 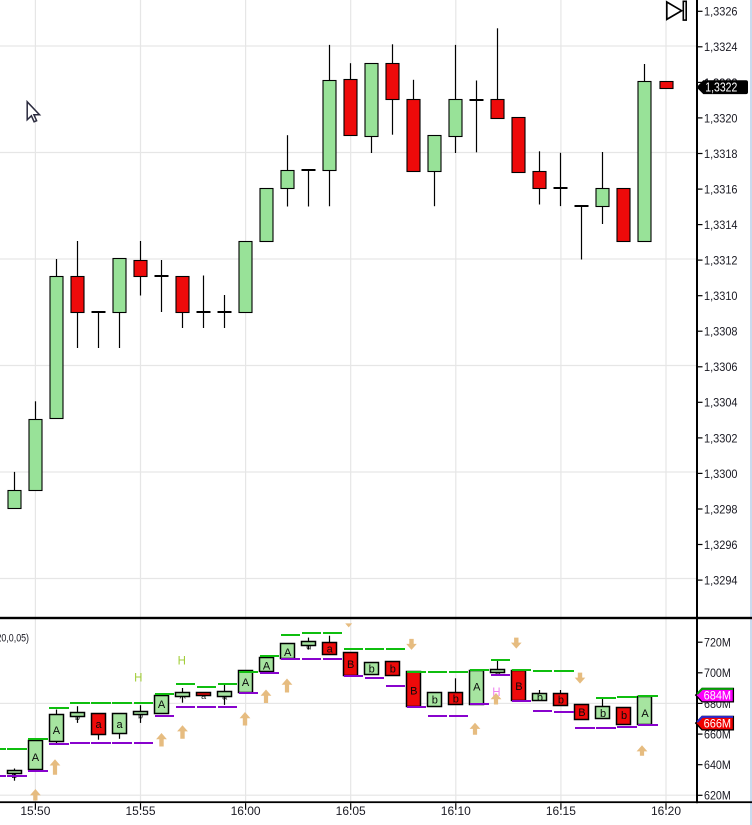 What do you see at coordinates (721, 154) in the screenshot?
I see `svg-text: 1,3318` at bounding box center [721, 154].